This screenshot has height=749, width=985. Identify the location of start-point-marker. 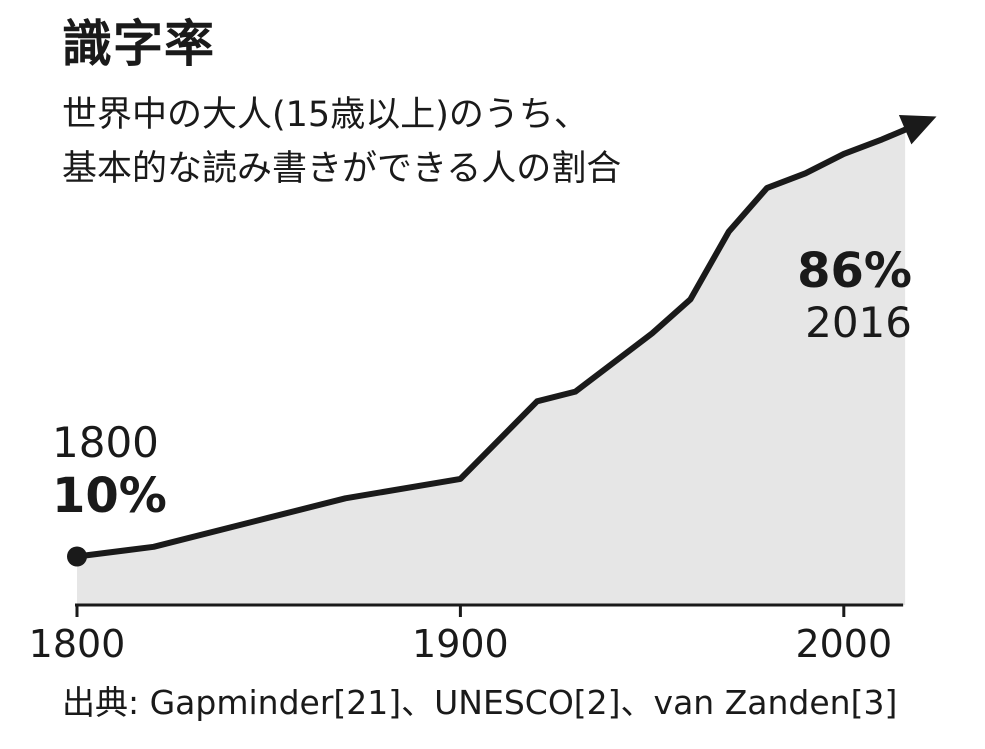
(77, 556).